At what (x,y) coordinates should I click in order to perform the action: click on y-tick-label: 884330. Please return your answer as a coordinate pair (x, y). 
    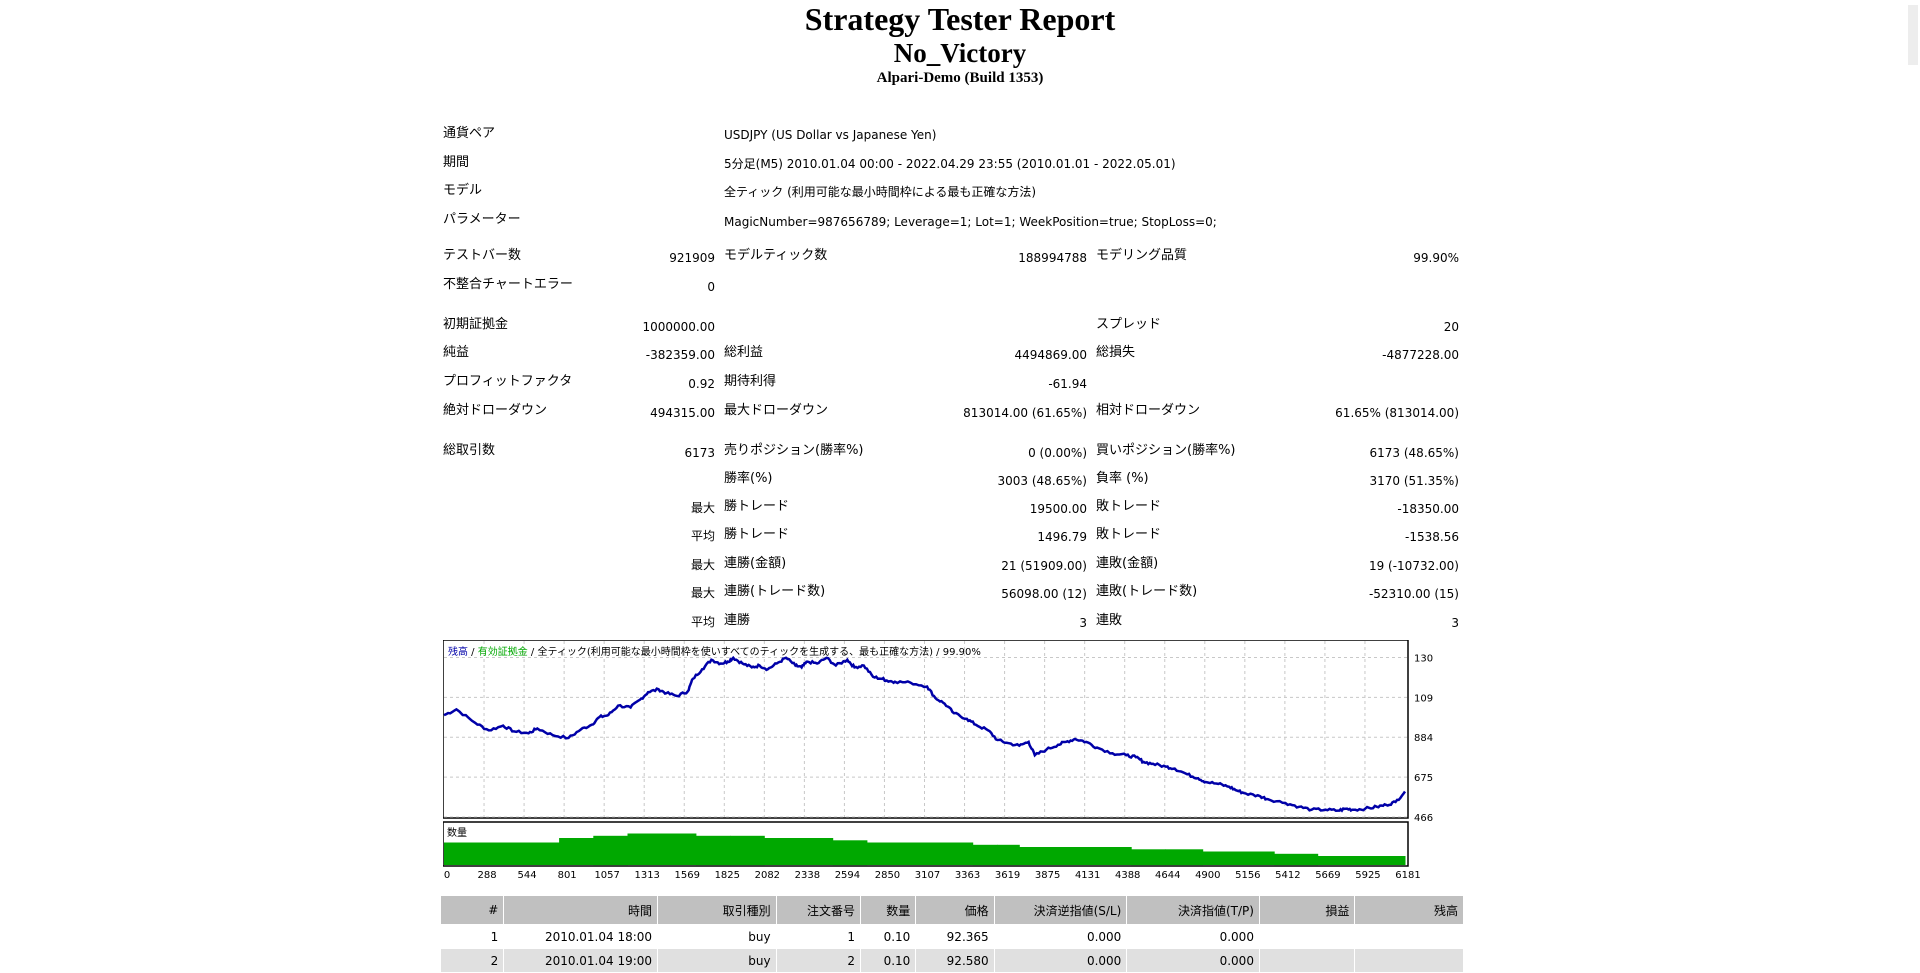
    Looking at the image, I should click on (1423, 738).